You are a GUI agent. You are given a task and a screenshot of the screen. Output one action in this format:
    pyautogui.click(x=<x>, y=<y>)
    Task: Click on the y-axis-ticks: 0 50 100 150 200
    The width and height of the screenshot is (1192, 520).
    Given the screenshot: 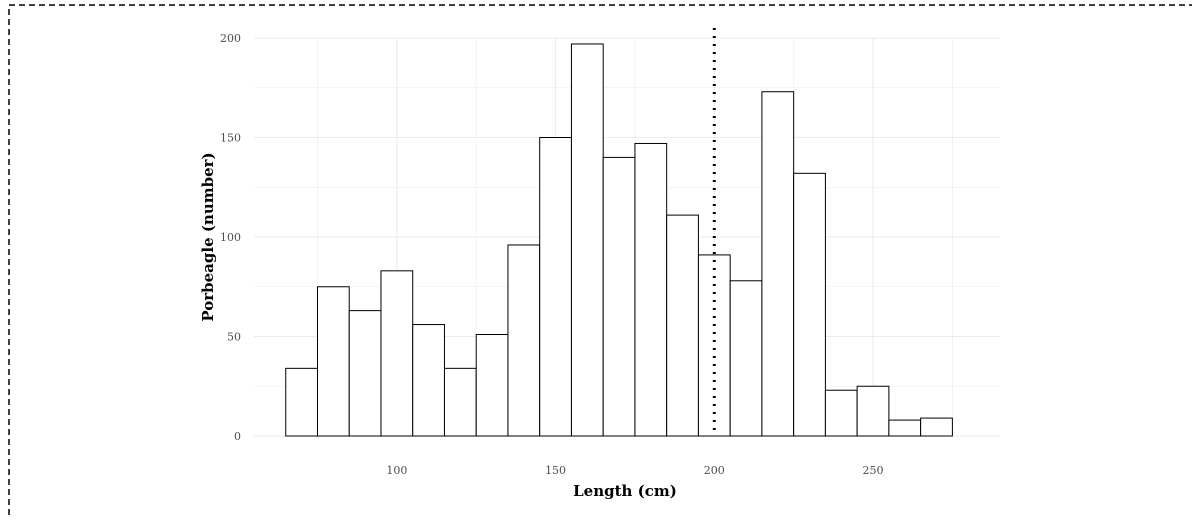 What is the action you would take?
    pyautogui.click(x=230, y=237)
    